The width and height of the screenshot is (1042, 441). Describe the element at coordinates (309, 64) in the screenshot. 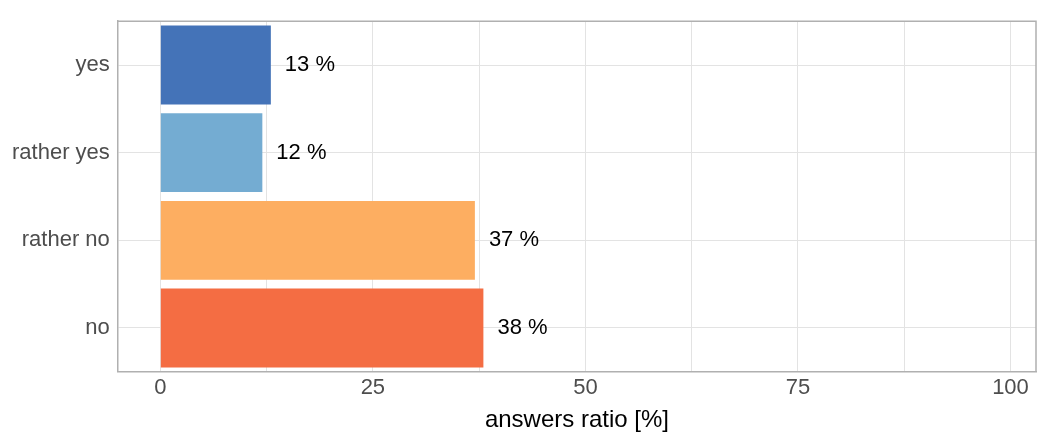

I see `data-label: 13 %` at that location.